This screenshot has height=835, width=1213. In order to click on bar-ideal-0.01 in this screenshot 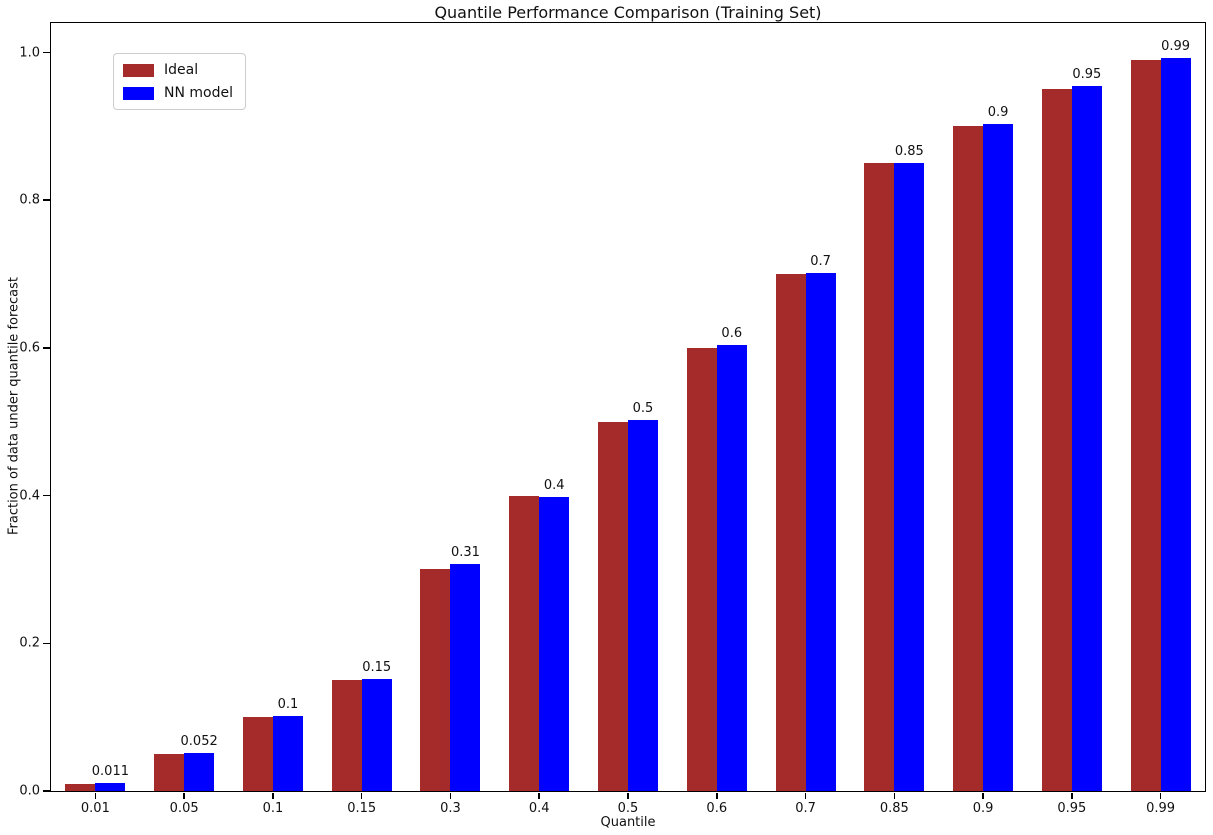, I will do `click(80, 787)`.